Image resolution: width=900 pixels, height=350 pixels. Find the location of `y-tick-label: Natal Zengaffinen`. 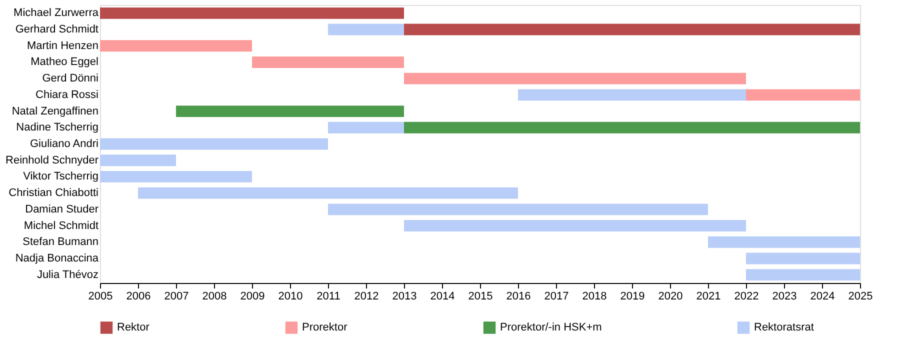

y-tick-label: Natal Zengaffinen is located at coordinates (55, 111).